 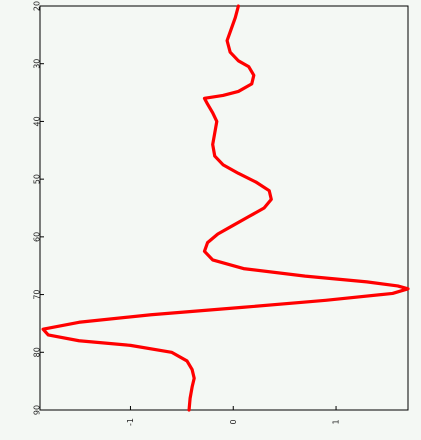 I want to click on y-tick-label: 70, so click(x=37, y=294).